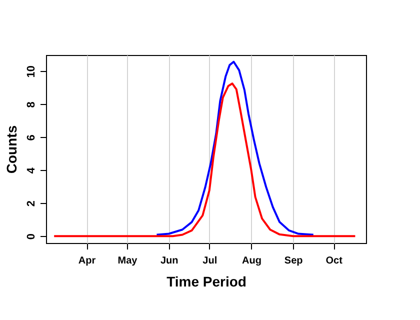 This screenshot has width=420, height=320. Describe the element at coordinates (32, 72) in the screenshot. I see `y-tick-label: 10` at that location.